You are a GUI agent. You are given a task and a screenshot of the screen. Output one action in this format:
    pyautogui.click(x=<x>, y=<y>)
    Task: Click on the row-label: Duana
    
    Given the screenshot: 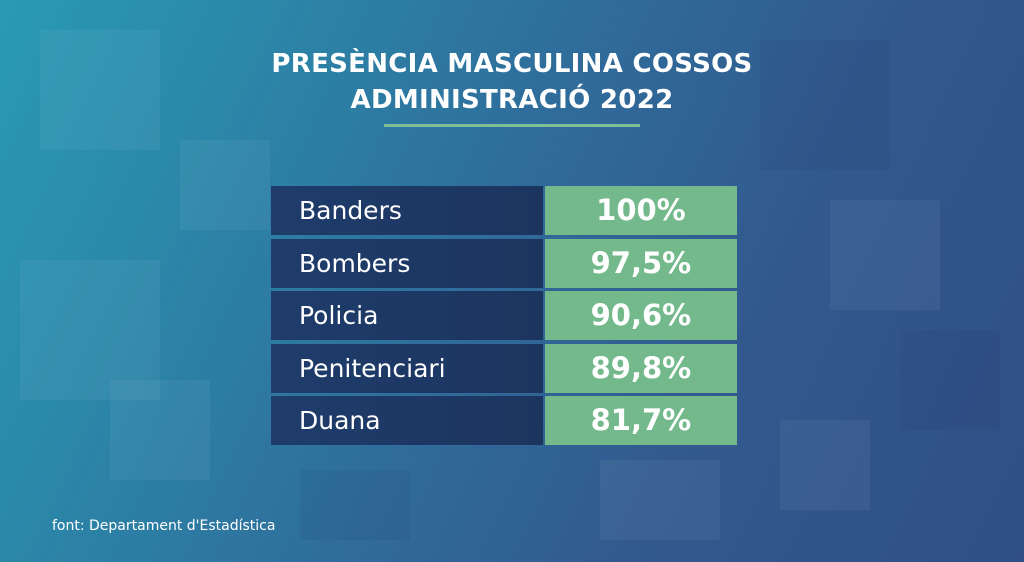 What is the action you would take?
    pyautogui.click(x=407, y=420)
    